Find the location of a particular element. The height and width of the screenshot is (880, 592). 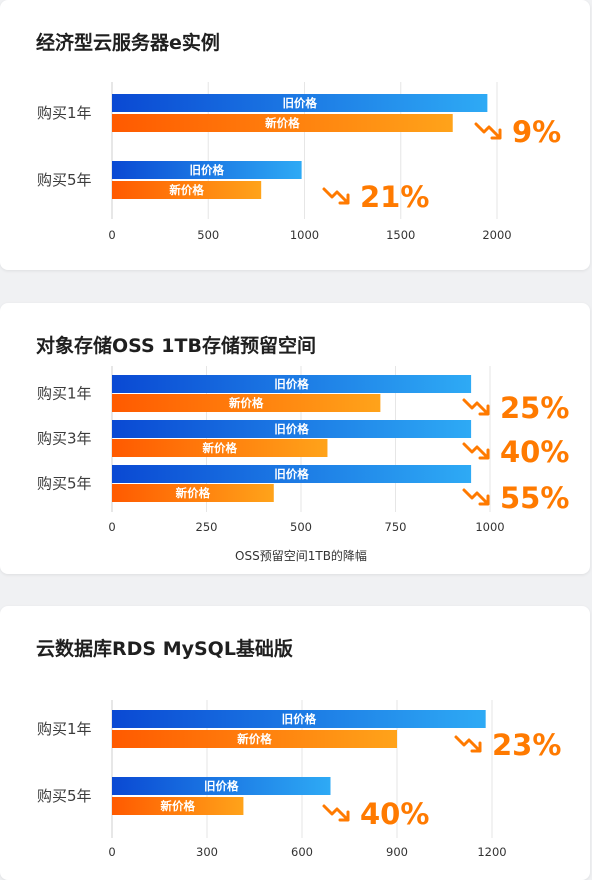

tick-label: 750 is located at coordinates (396, 527).